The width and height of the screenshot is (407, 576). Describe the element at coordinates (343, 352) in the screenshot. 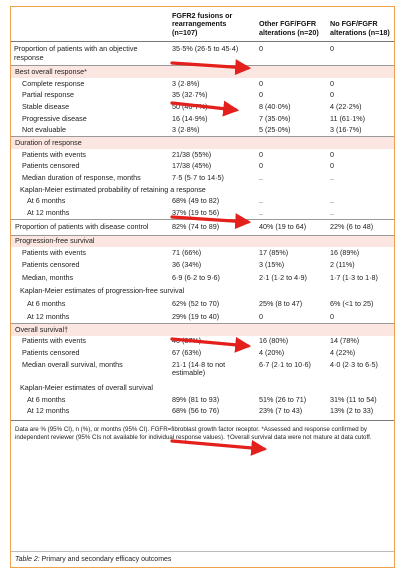

I see `cell-none: 4 (22%)` at that location.